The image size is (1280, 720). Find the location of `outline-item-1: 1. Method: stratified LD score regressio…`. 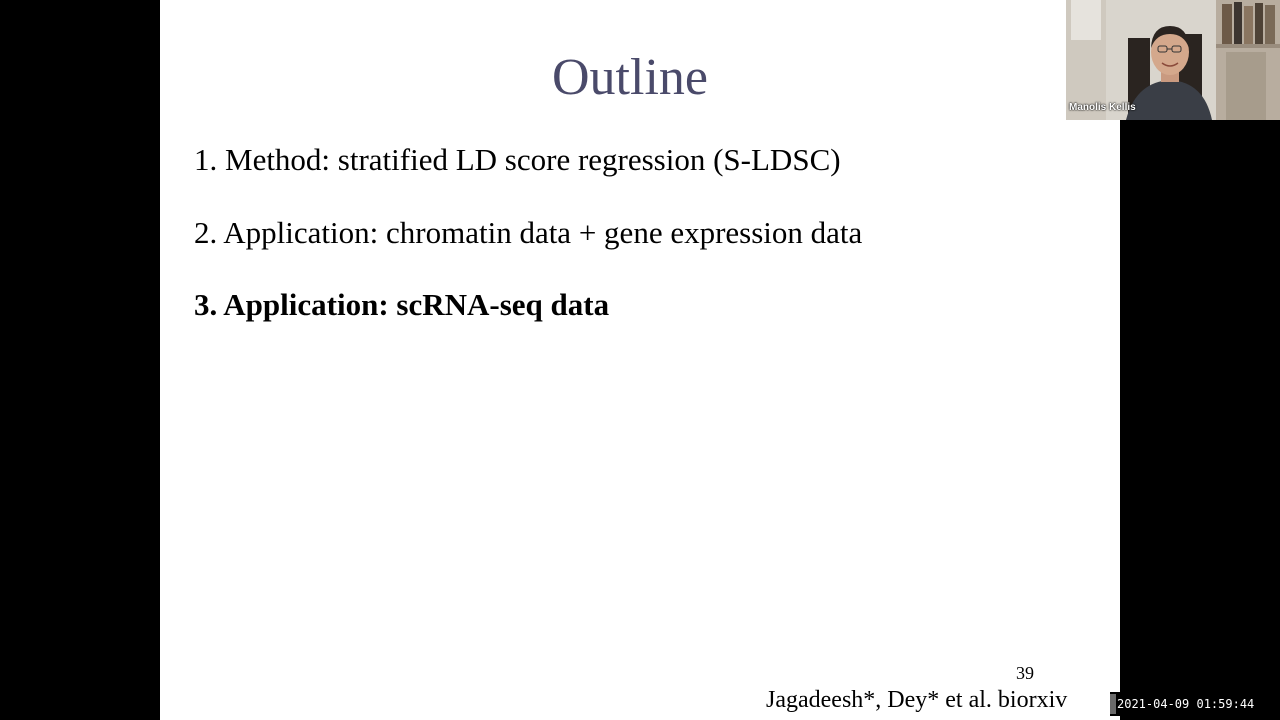

outline-item-1: 1. Method: stratified LD score regressio… is located at coordinates (517, 159).